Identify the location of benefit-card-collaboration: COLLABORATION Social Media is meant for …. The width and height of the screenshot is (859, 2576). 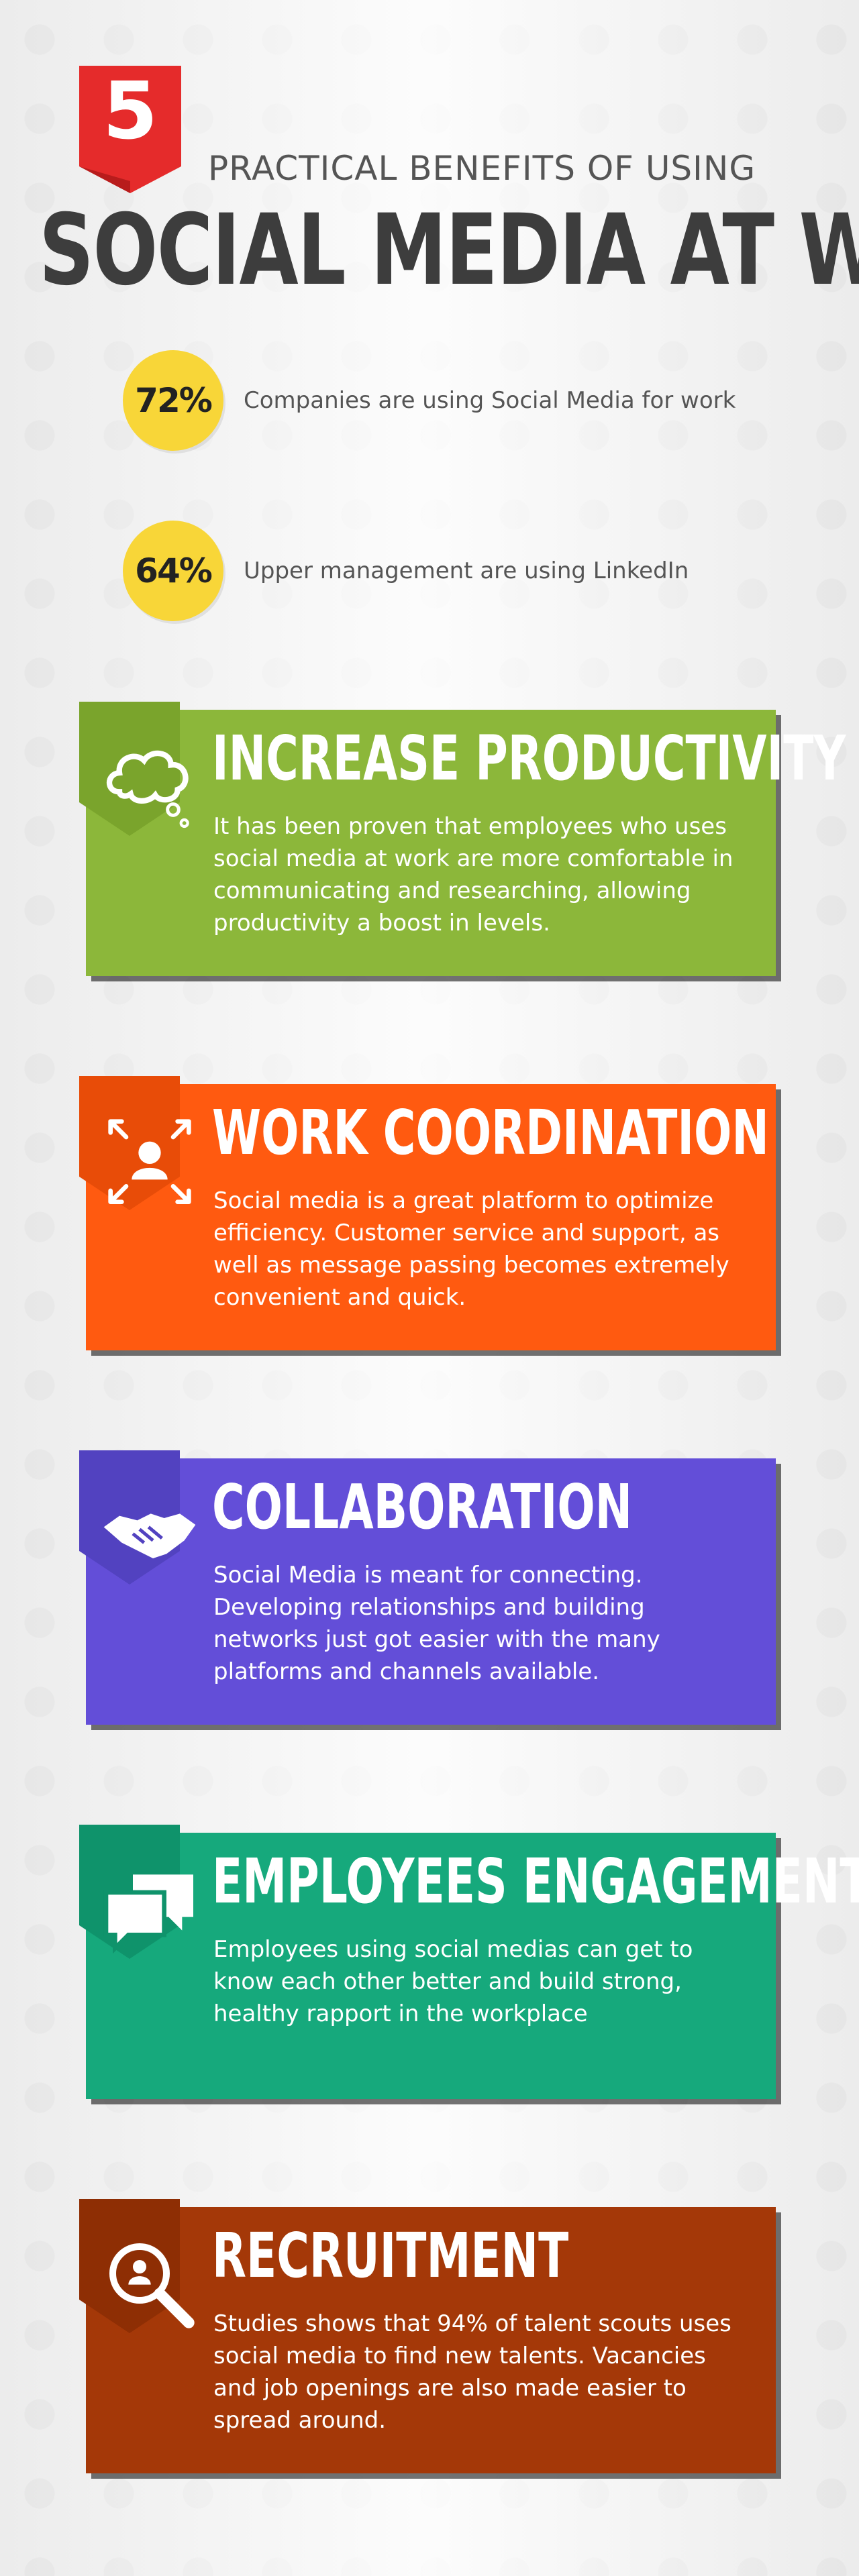
(427, 1587).